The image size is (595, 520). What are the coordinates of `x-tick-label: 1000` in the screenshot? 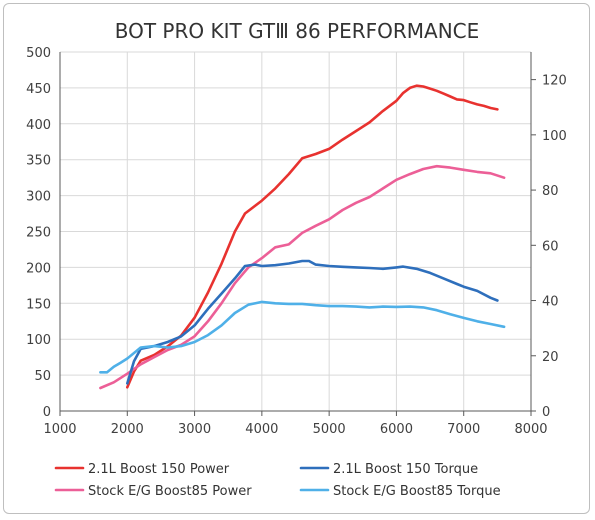 It's located at (59, 429).